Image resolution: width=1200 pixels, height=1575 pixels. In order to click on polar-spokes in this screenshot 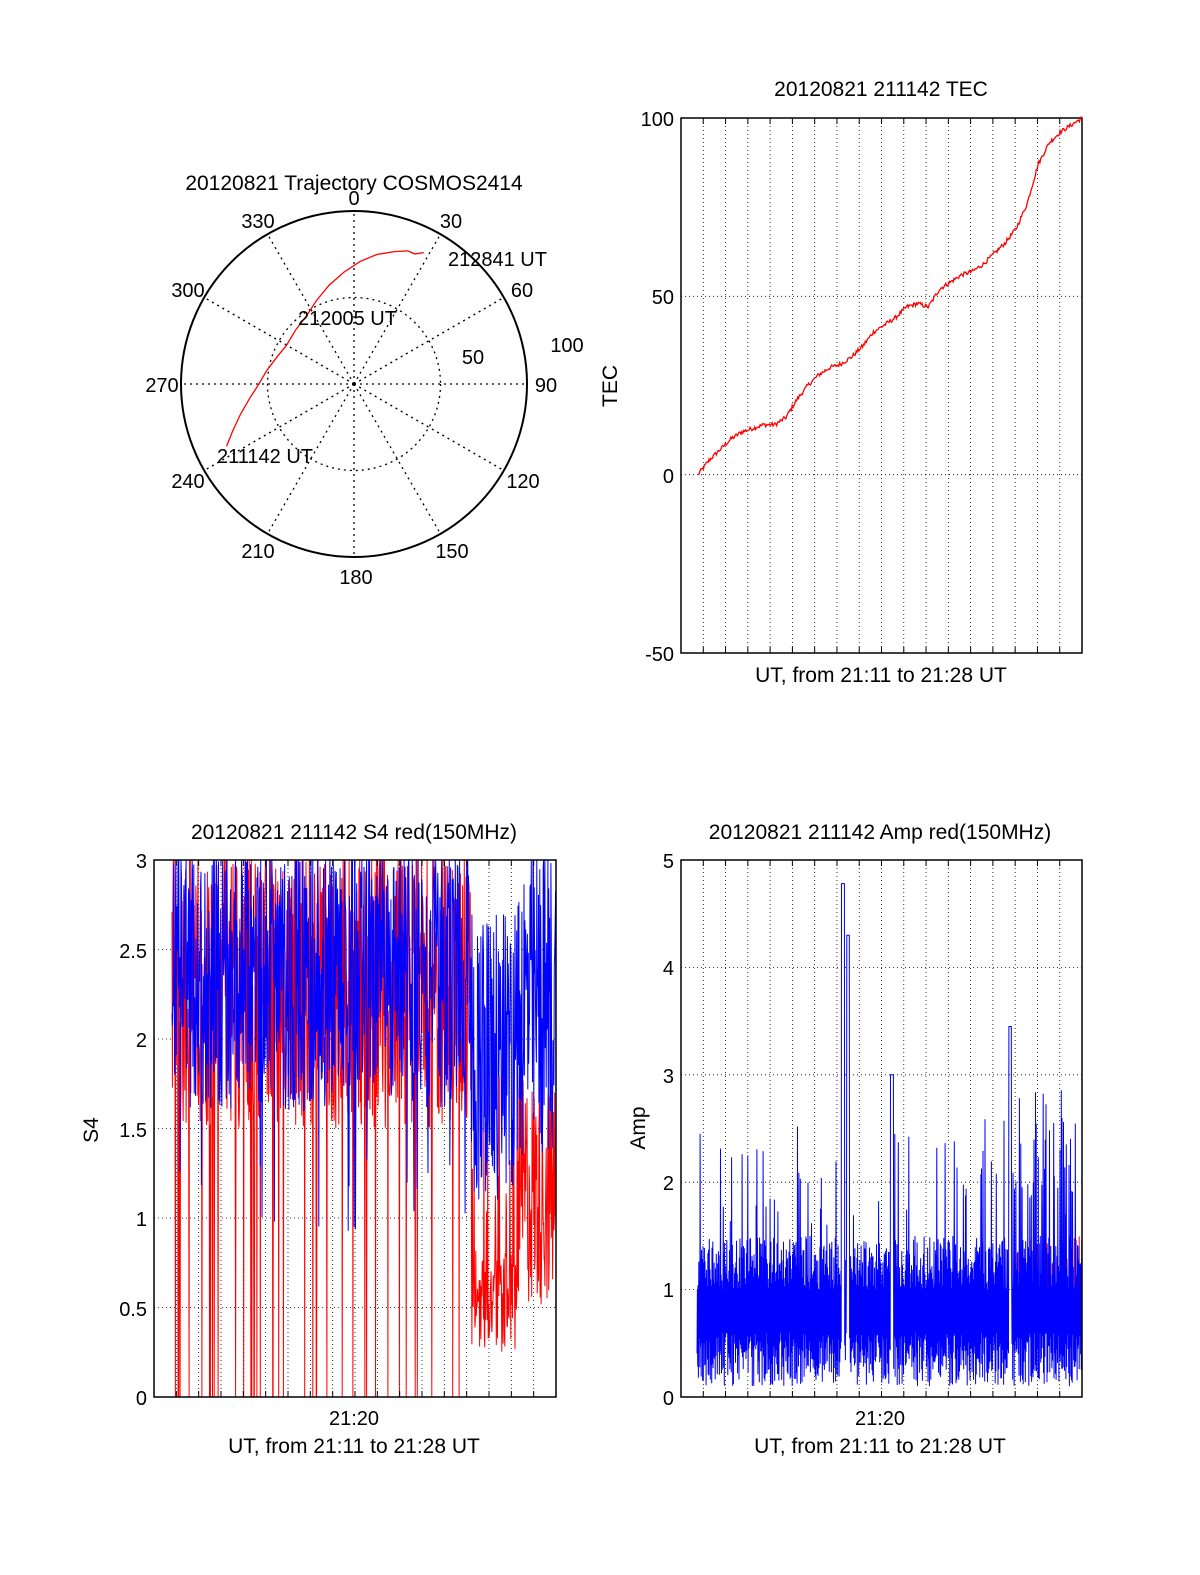, I will do `click(354, 384)`.